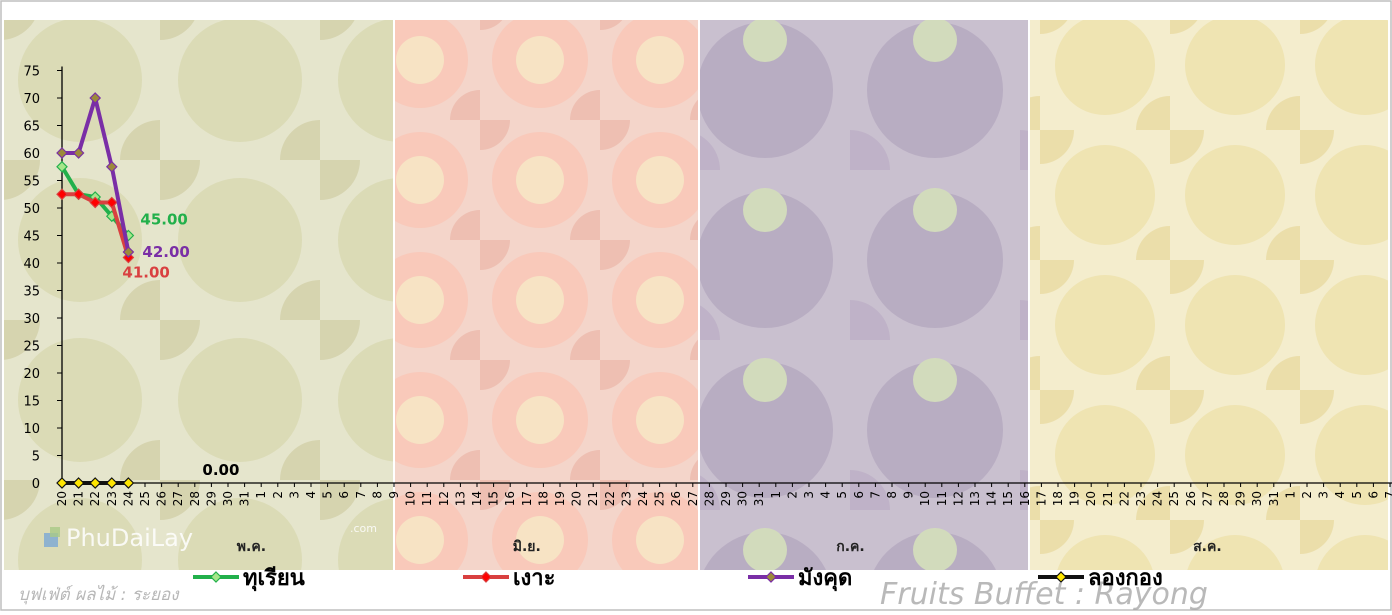 This screenshot has width=1392, height=615. Describe the element at coordinates (678, 579) in the screenshot. I see `legend: ทุเรียน เงาะ มังคุด ลองกอง` at that location.